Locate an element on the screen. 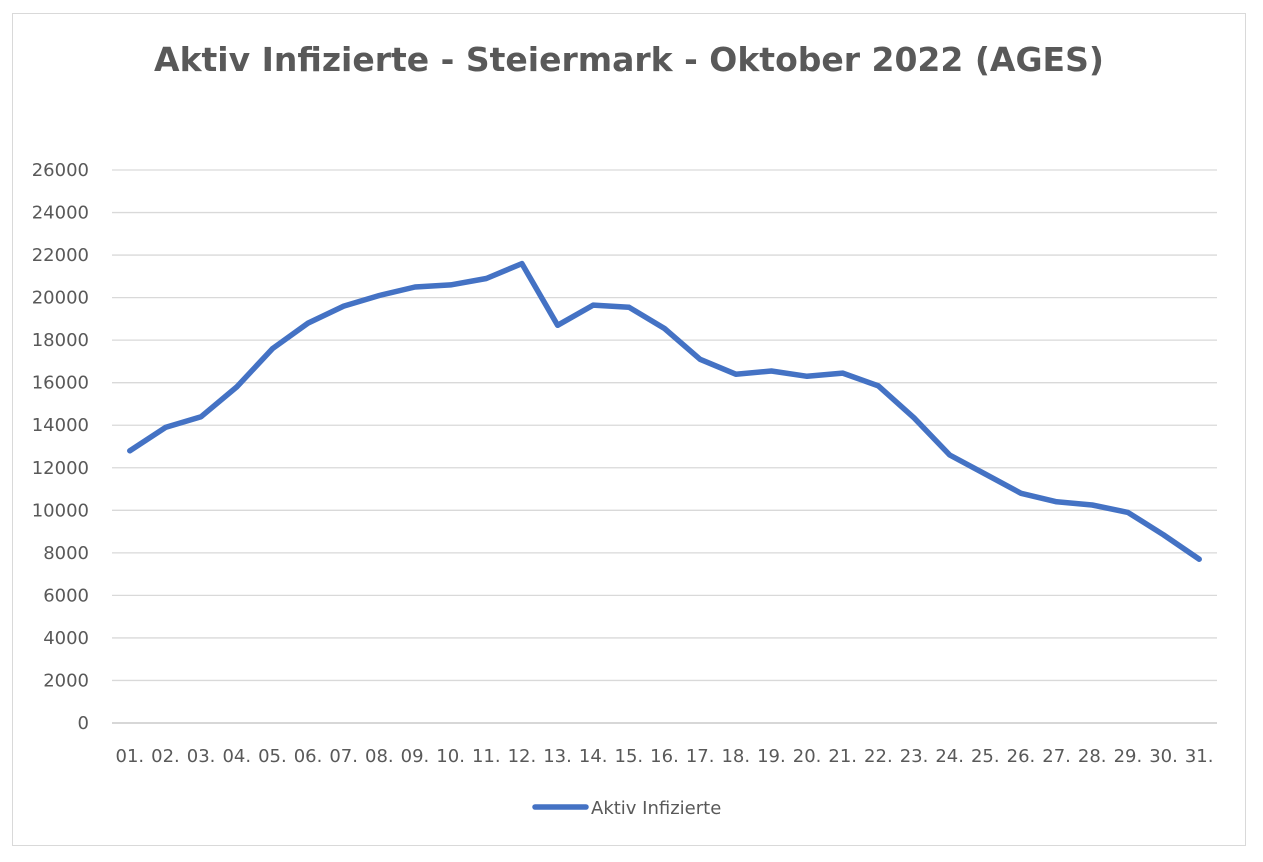 The image size is (1263, 862). x-tick-label: 11. is located at coordinates (486, 756).